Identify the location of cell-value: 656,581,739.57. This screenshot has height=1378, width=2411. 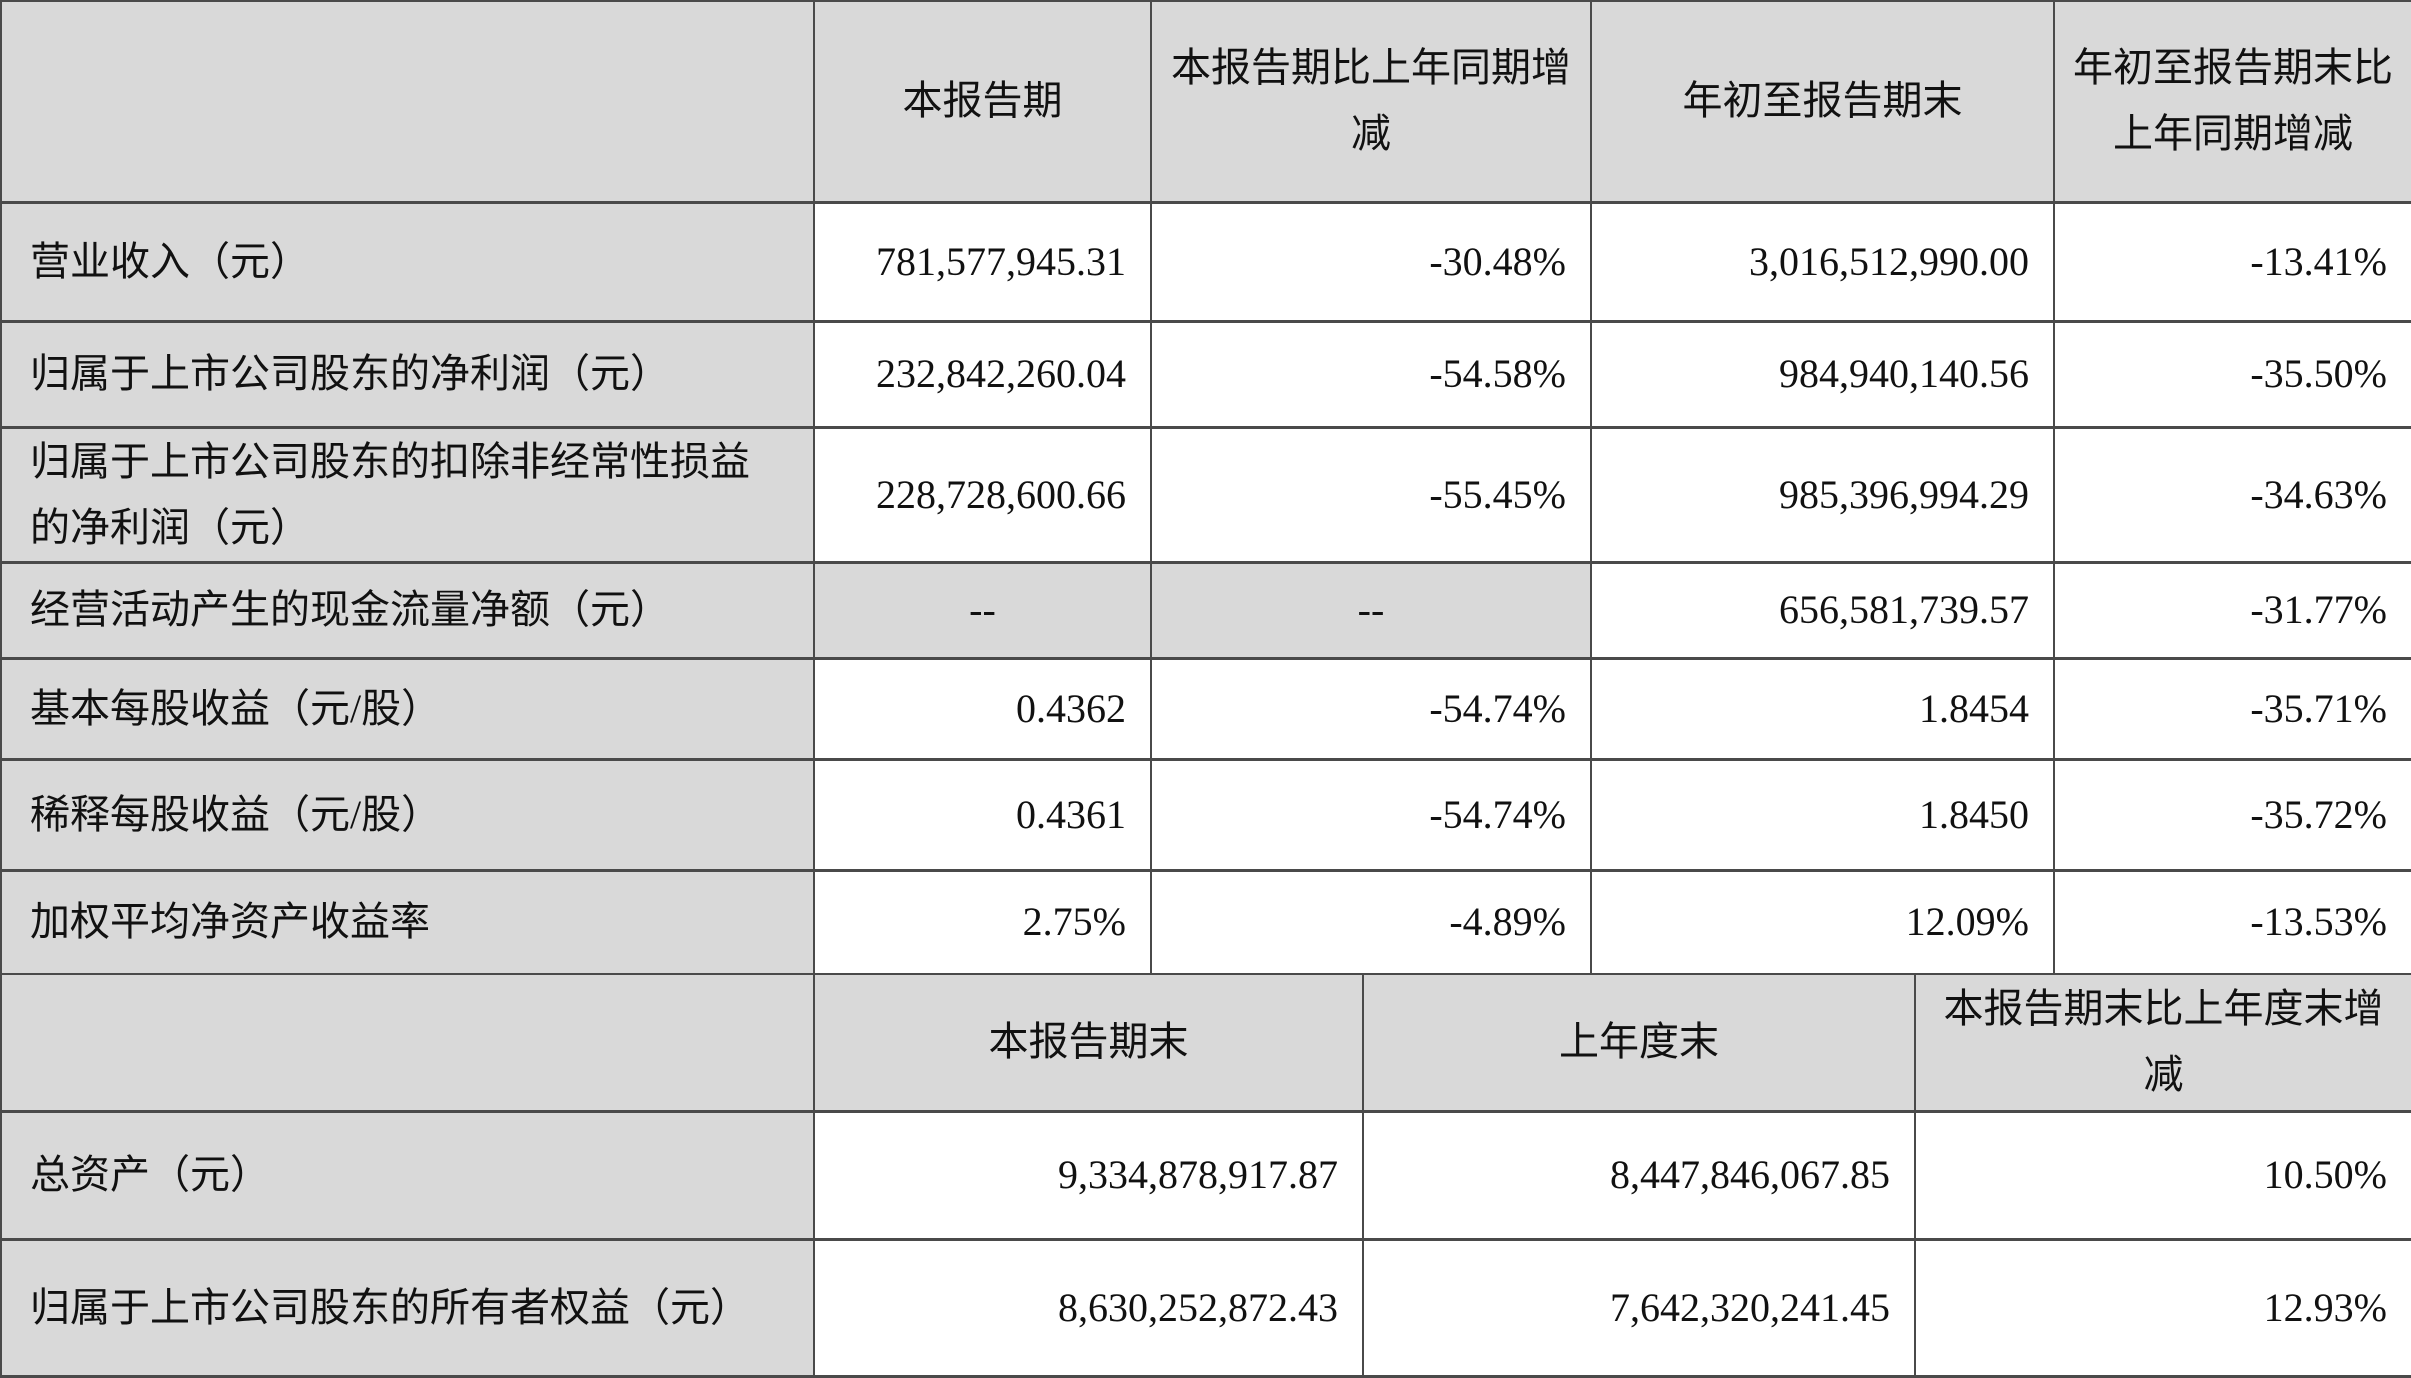
(1822, 610).